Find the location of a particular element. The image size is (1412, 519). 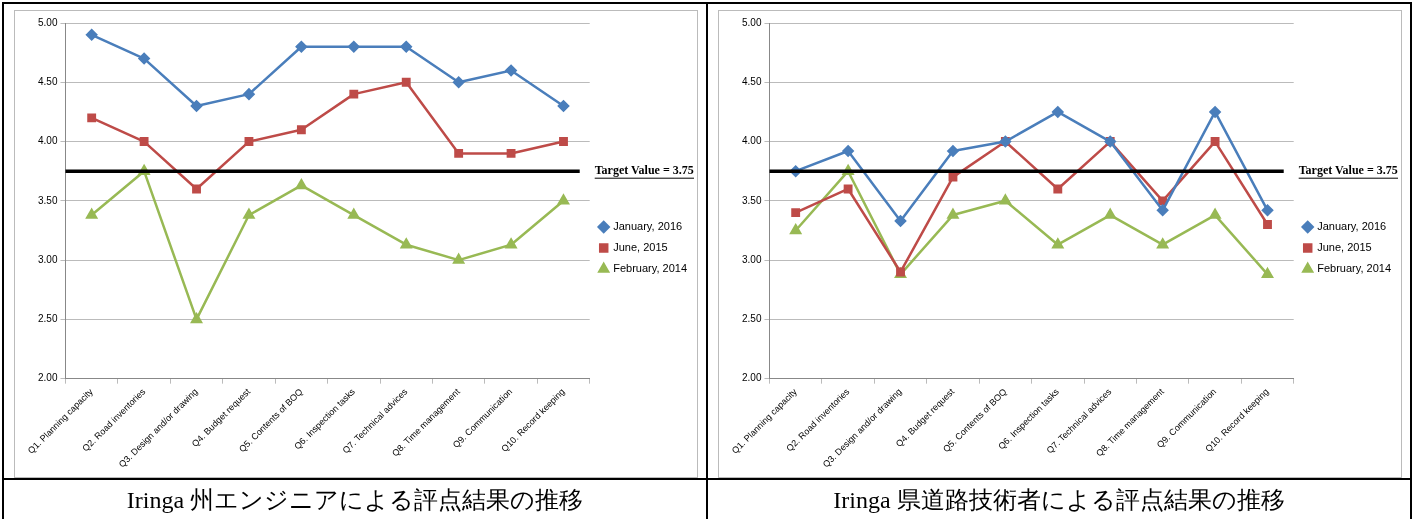

text: Iringa 州エンジニアによる評点結果の推移 is located at coordinates (355, 498).